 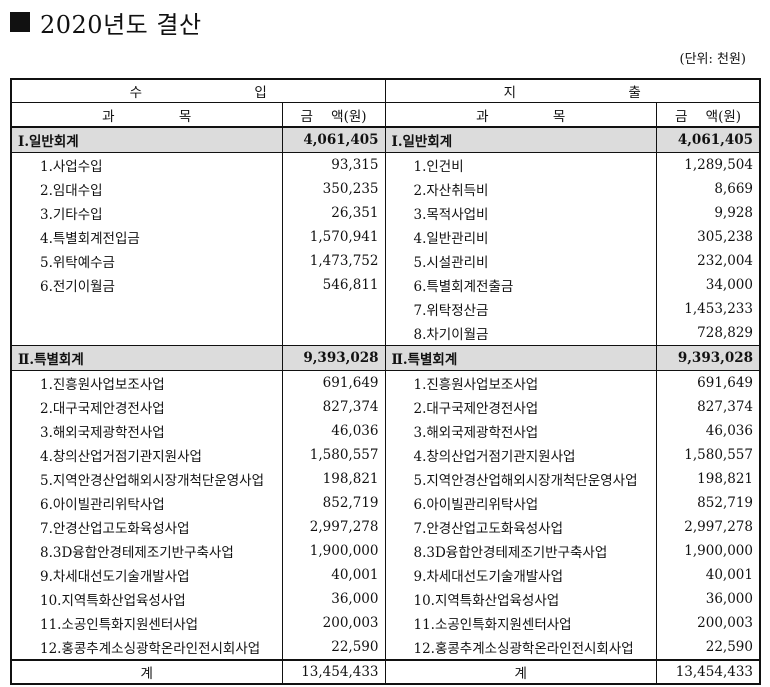 I want to click on income-item-amount: 198,821, so click(x=350, y=479).